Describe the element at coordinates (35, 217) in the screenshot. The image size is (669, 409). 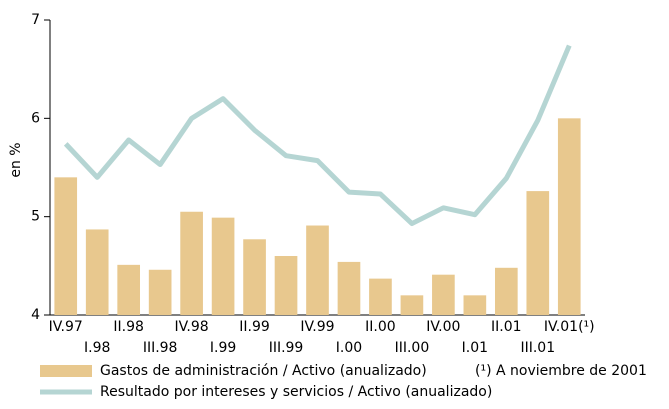
I see `y-tick-label: 5` at that location.